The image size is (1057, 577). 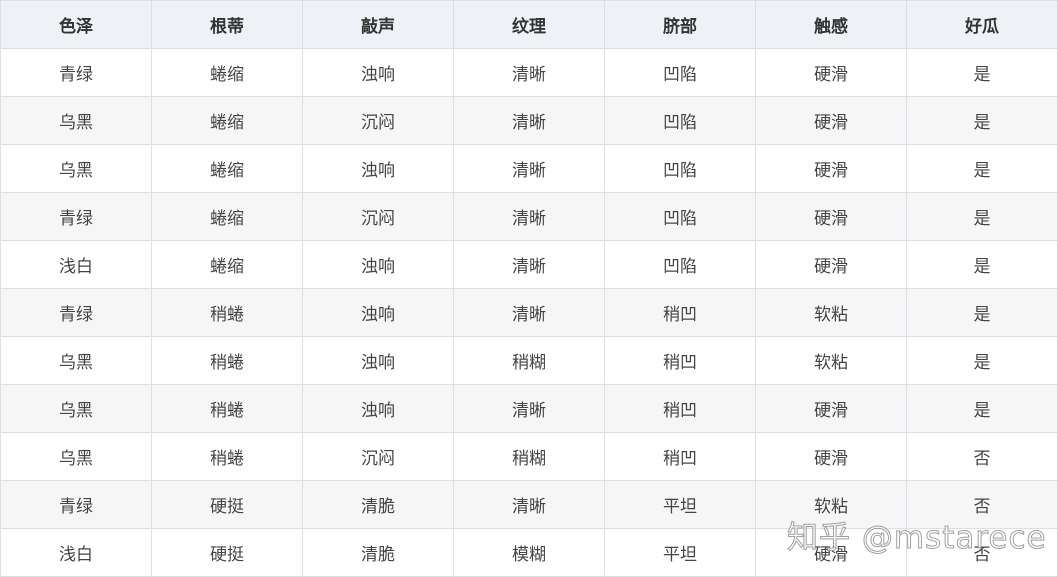 I want to click on table-row: 浅白 蜷缩 浊响 清晰 凹陷 硬滑是, so click(x=528, y=264).